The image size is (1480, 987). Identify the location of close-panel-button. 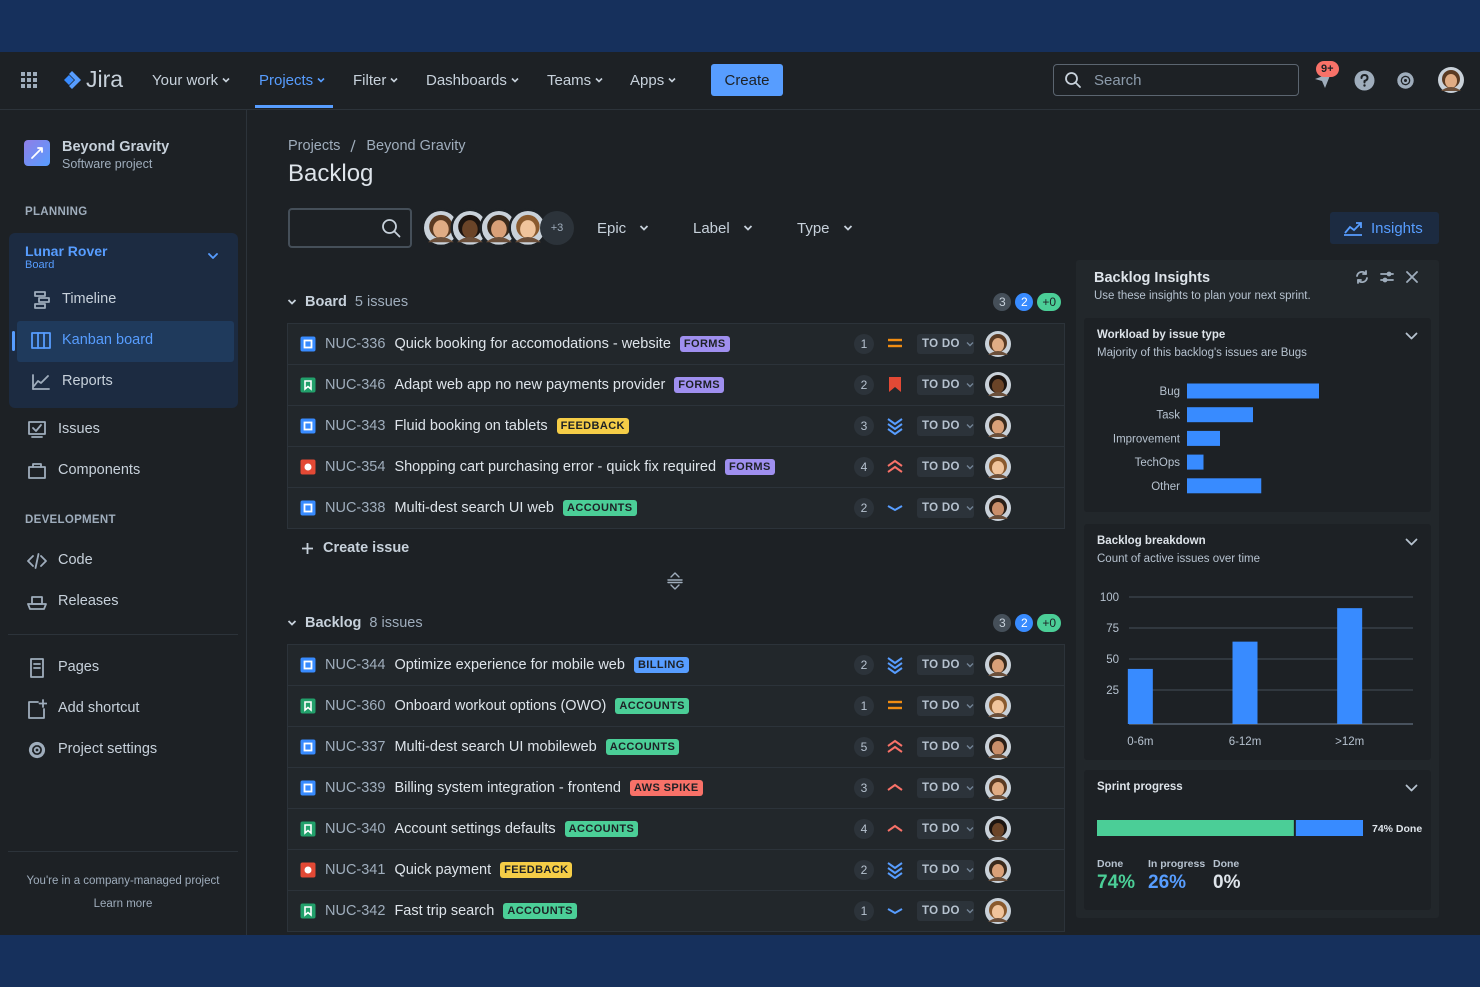
(1412, 277).